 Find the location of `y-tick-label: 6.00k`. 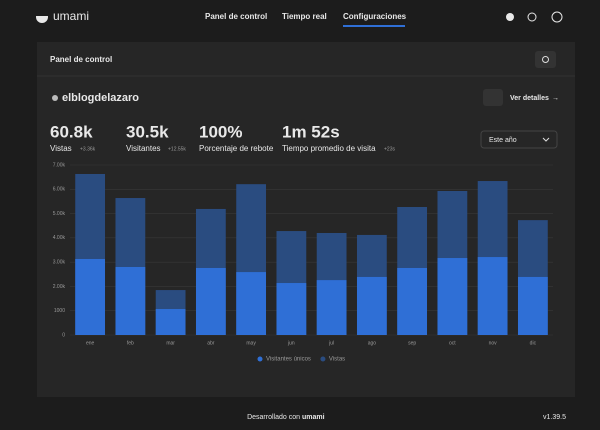

y-tick-label: 6.00k is located at coordinates (59, 190).